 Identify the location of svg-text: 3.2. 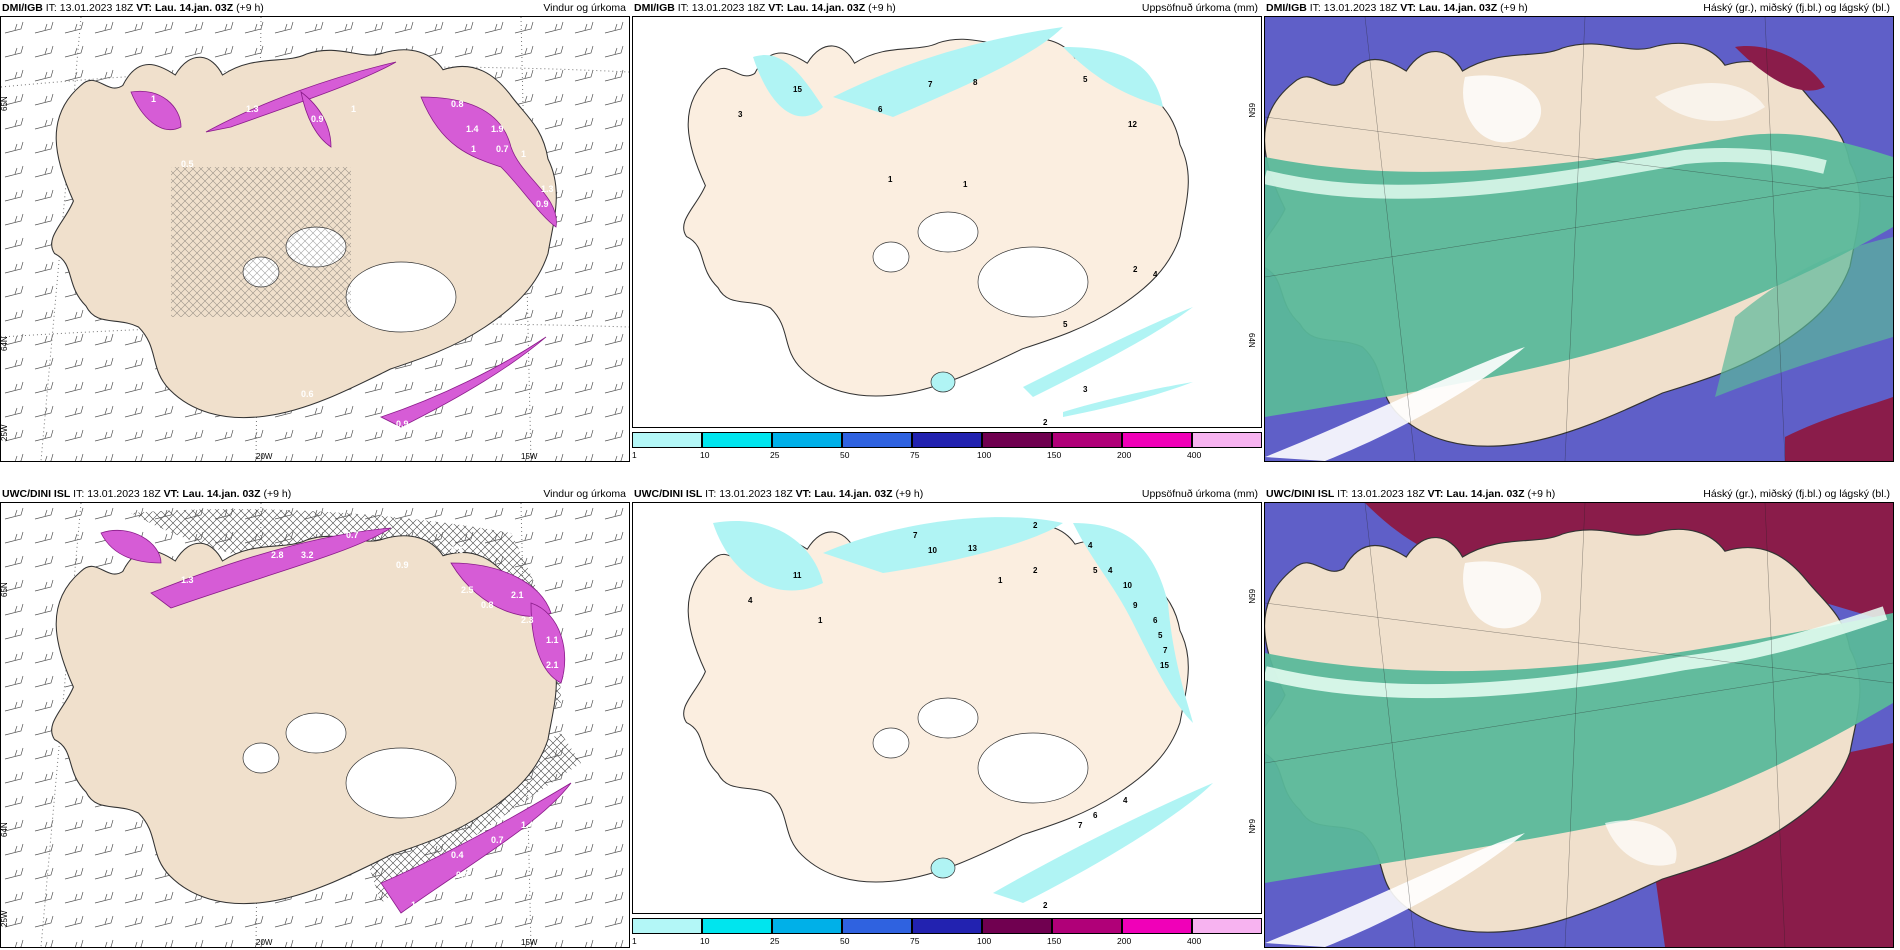
(307, 555).